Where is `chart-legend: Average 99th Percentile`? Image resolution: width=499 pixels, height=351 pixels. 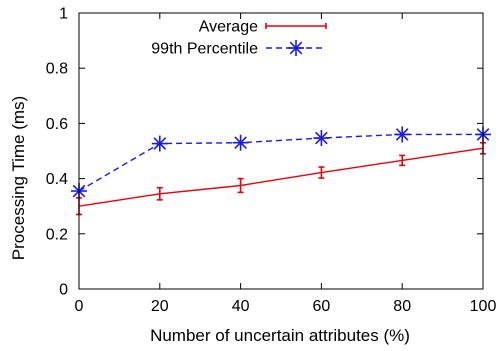
chart-legend: Average 99th Percentile is located at coordinates (239, 38).